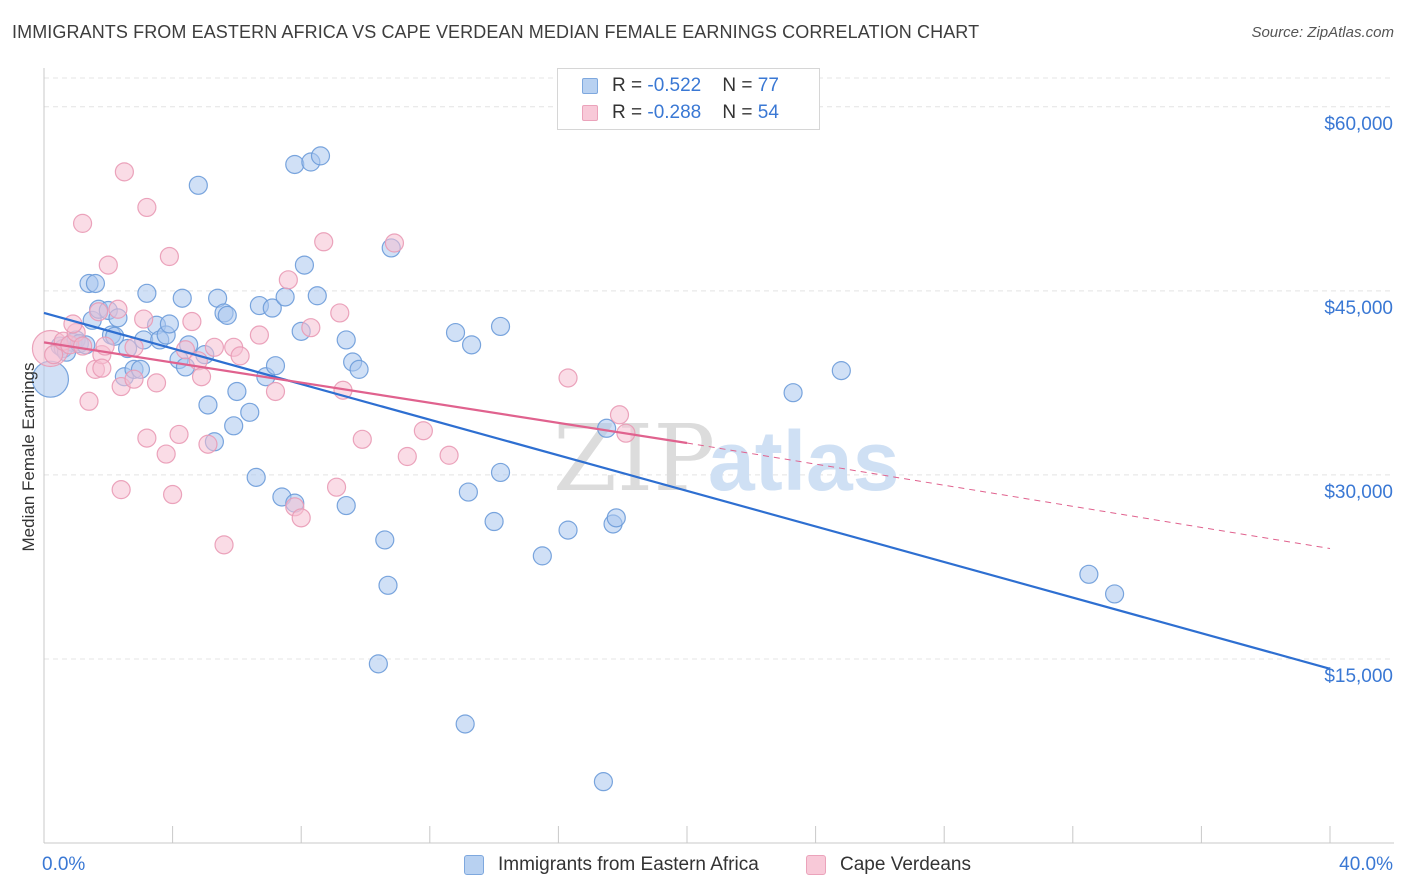  What do you see at coordinates (1358, 676) in the screenshot?
I see `y-tick-label: $15,000` at bounding box center [1358, 676].